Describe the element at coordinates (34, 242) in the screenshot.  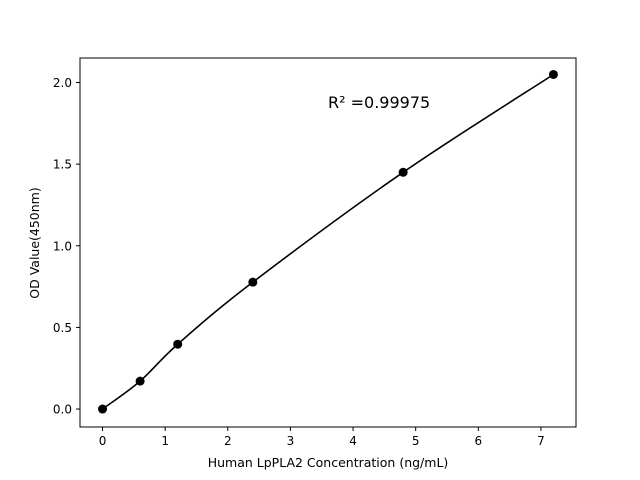
I see `y-axis-label: OD Value(450nm)` at that location.